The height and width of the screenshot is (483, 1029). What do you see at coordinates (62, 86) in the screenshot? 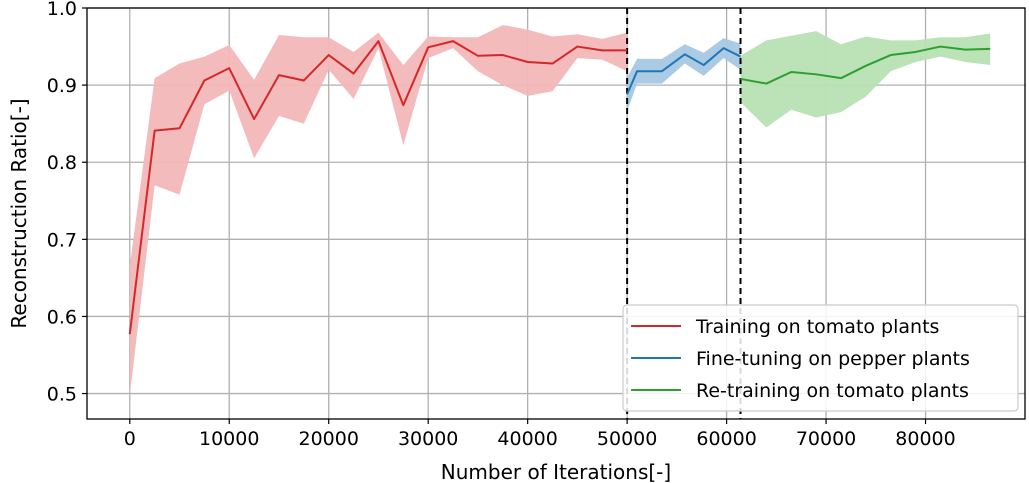
I see `y-tick-label: 0.9` at bounding box center [62, 86].